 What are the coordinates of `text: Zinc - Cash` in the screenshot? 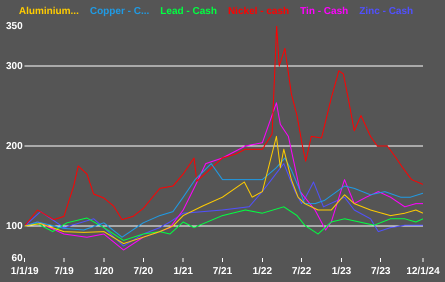 It's located at (386, 11).